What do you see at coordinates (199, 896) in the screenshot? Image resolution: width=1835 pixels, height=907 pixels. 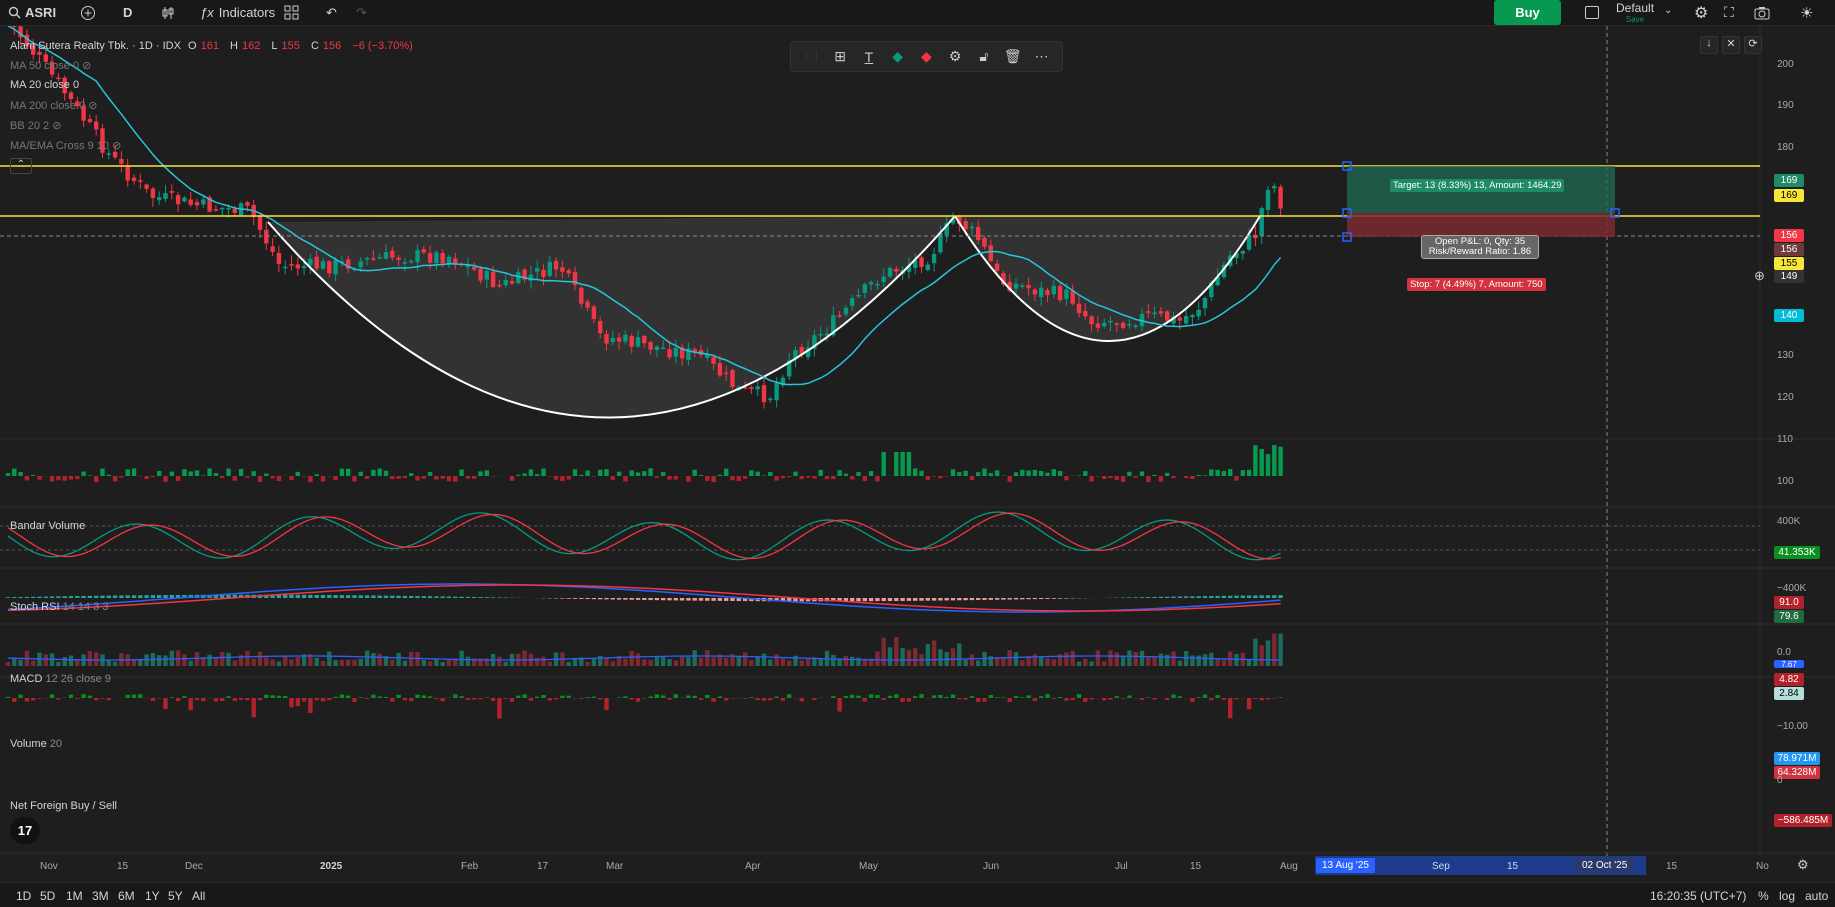 I see `range-all: All` at bounding box center [199, 896].